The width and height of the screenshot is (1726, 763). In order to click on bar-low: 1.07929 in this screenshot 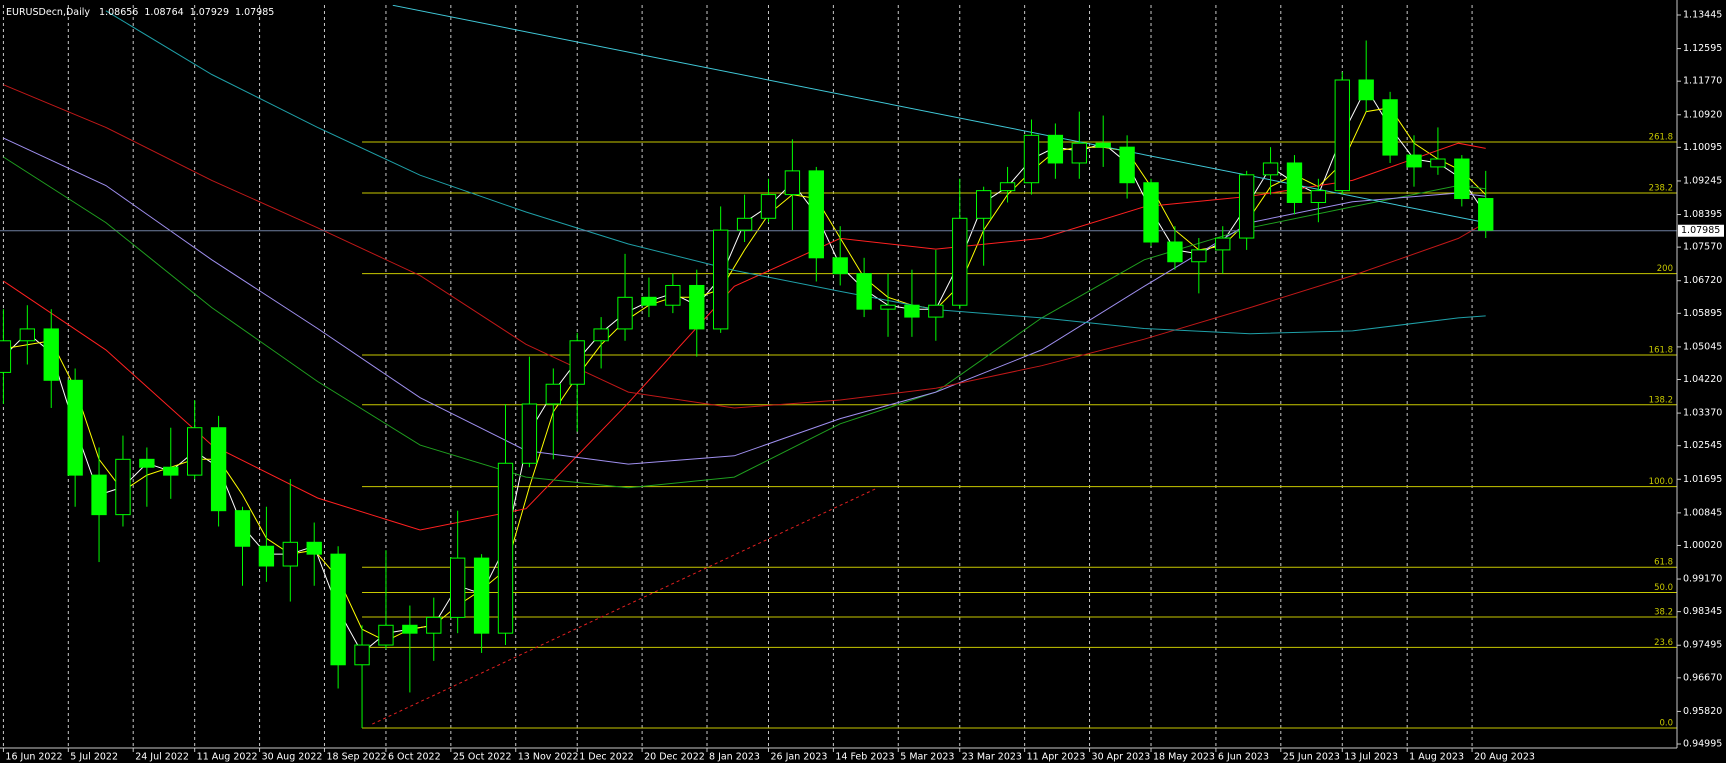, I will do `click(209, 12)`.